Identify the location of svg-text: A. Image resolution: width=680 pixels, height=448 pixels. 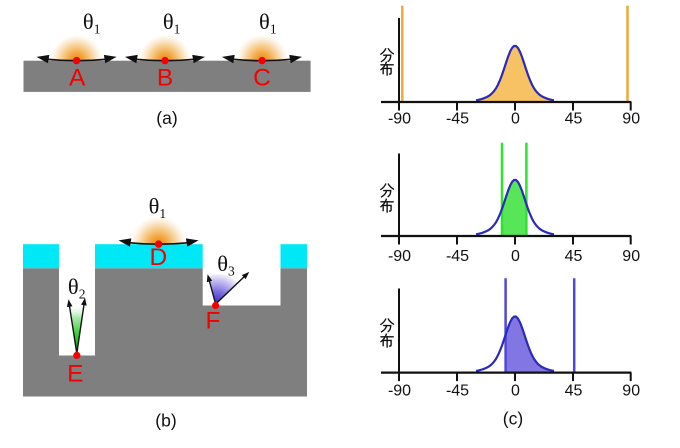
(77, 78).